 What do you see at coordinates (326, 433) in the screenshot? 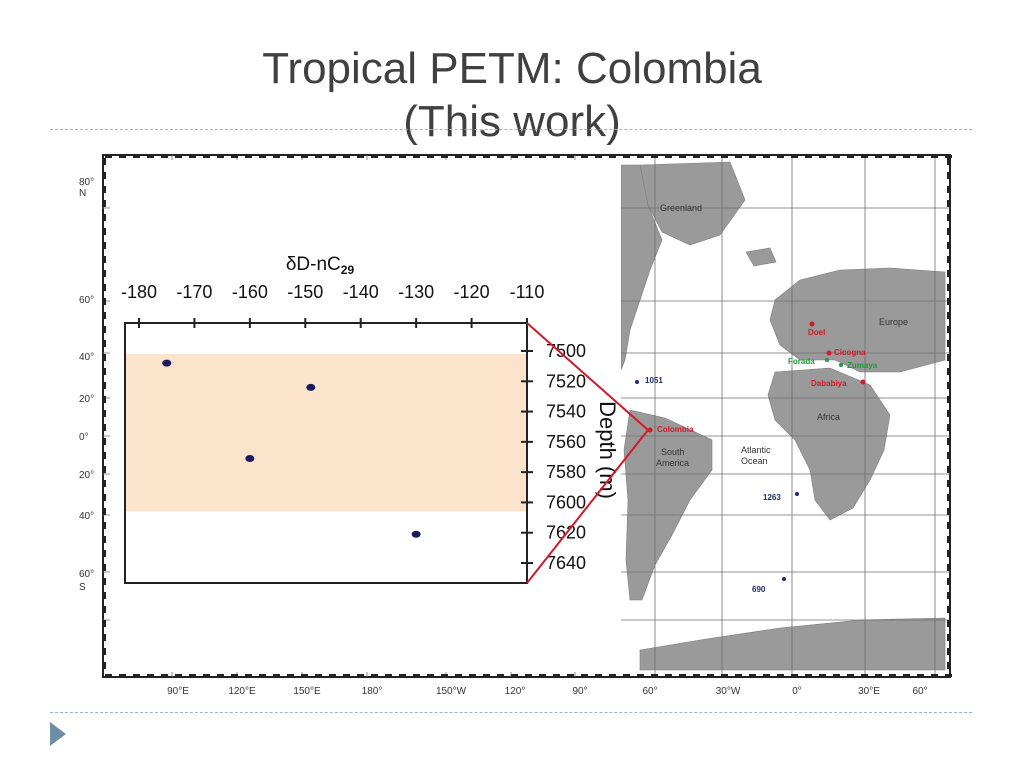
I see `shaded-band` at bounding box center [326, 433].